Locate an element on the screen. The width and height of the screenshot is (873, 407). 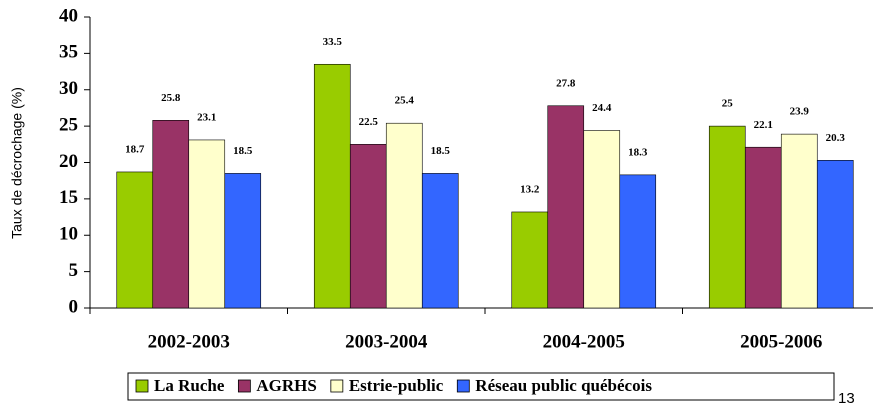
legend-label: La Ruche is located at coordinates (189, 385).